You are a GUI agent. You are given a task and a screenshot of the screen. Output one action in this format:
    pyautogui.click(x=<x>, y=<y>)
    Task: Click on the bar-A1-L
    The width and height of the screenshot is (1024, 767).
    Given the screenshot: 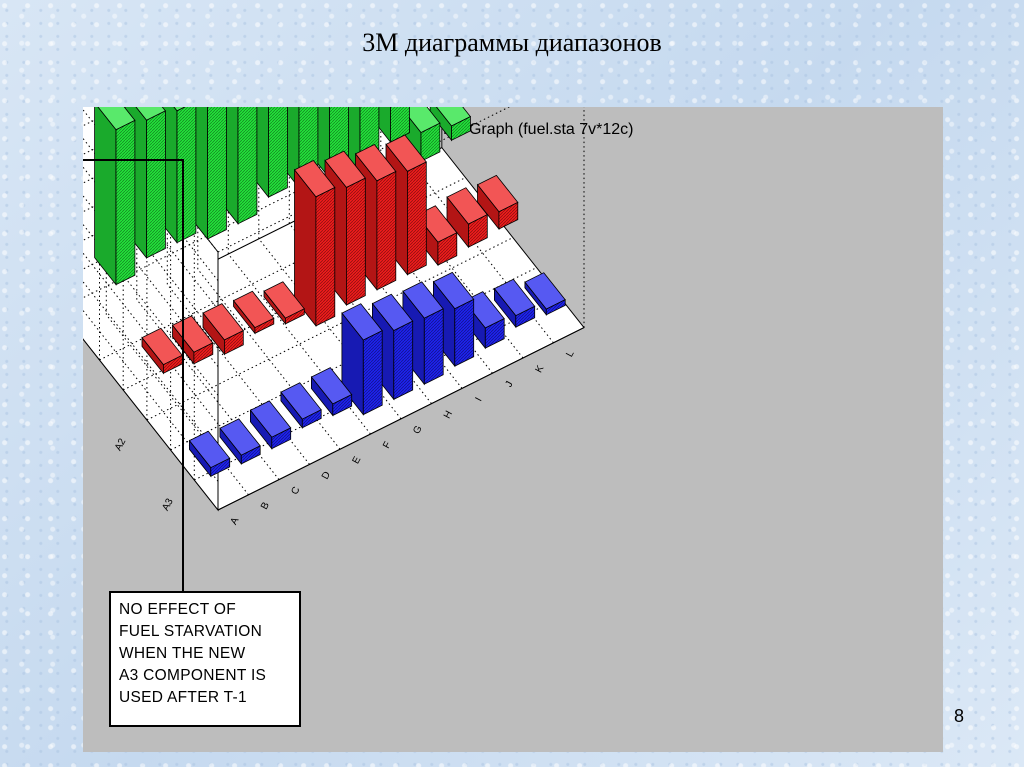 What is the action you would take?
    pyautogui.click(x=450, y=124)
    